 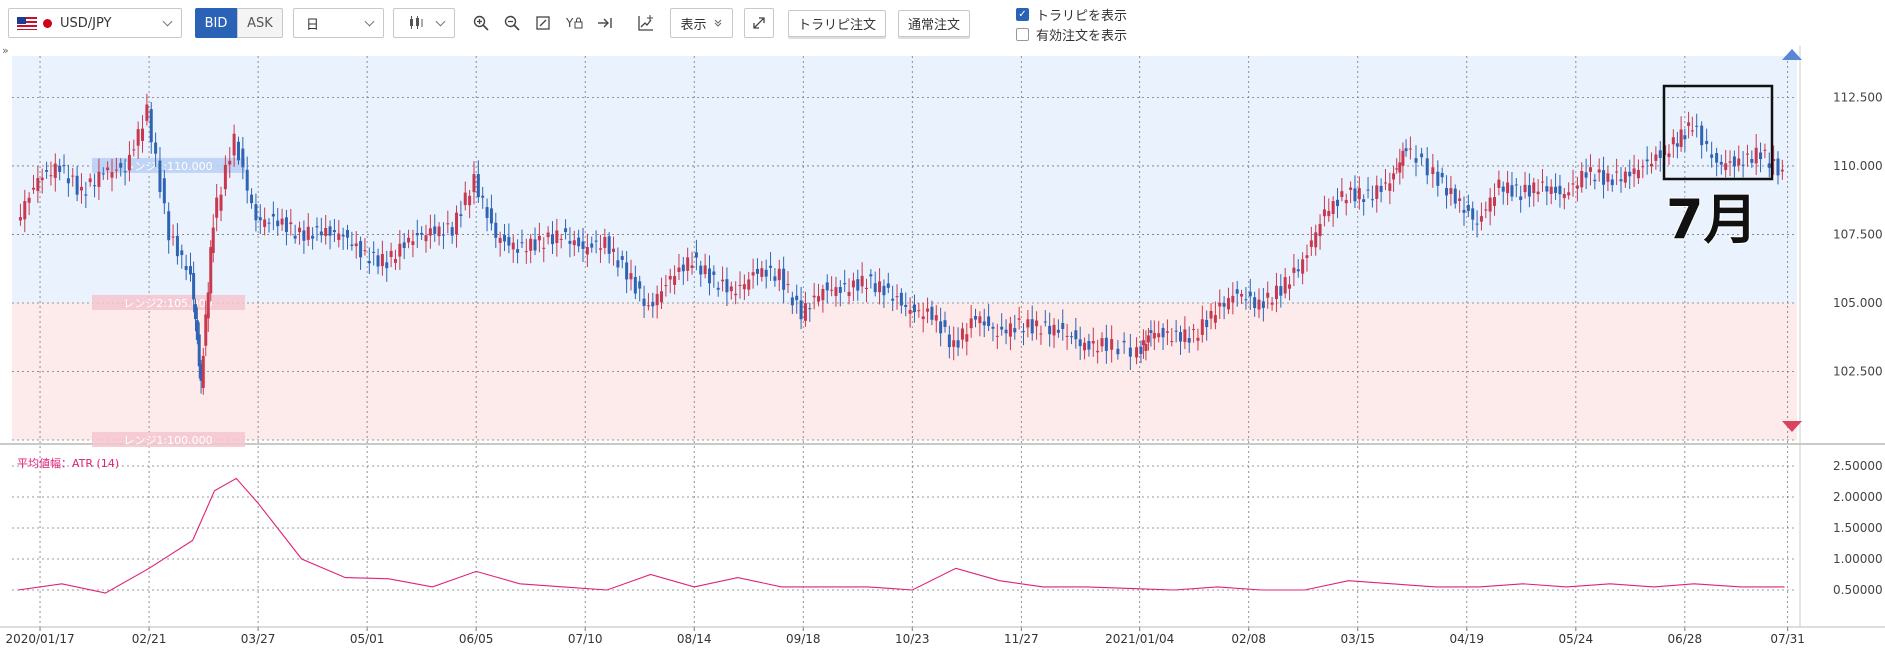 I want to click on show-trarip-checkbox: ✓ トラリピを表示, so click(x=1071, y=14).